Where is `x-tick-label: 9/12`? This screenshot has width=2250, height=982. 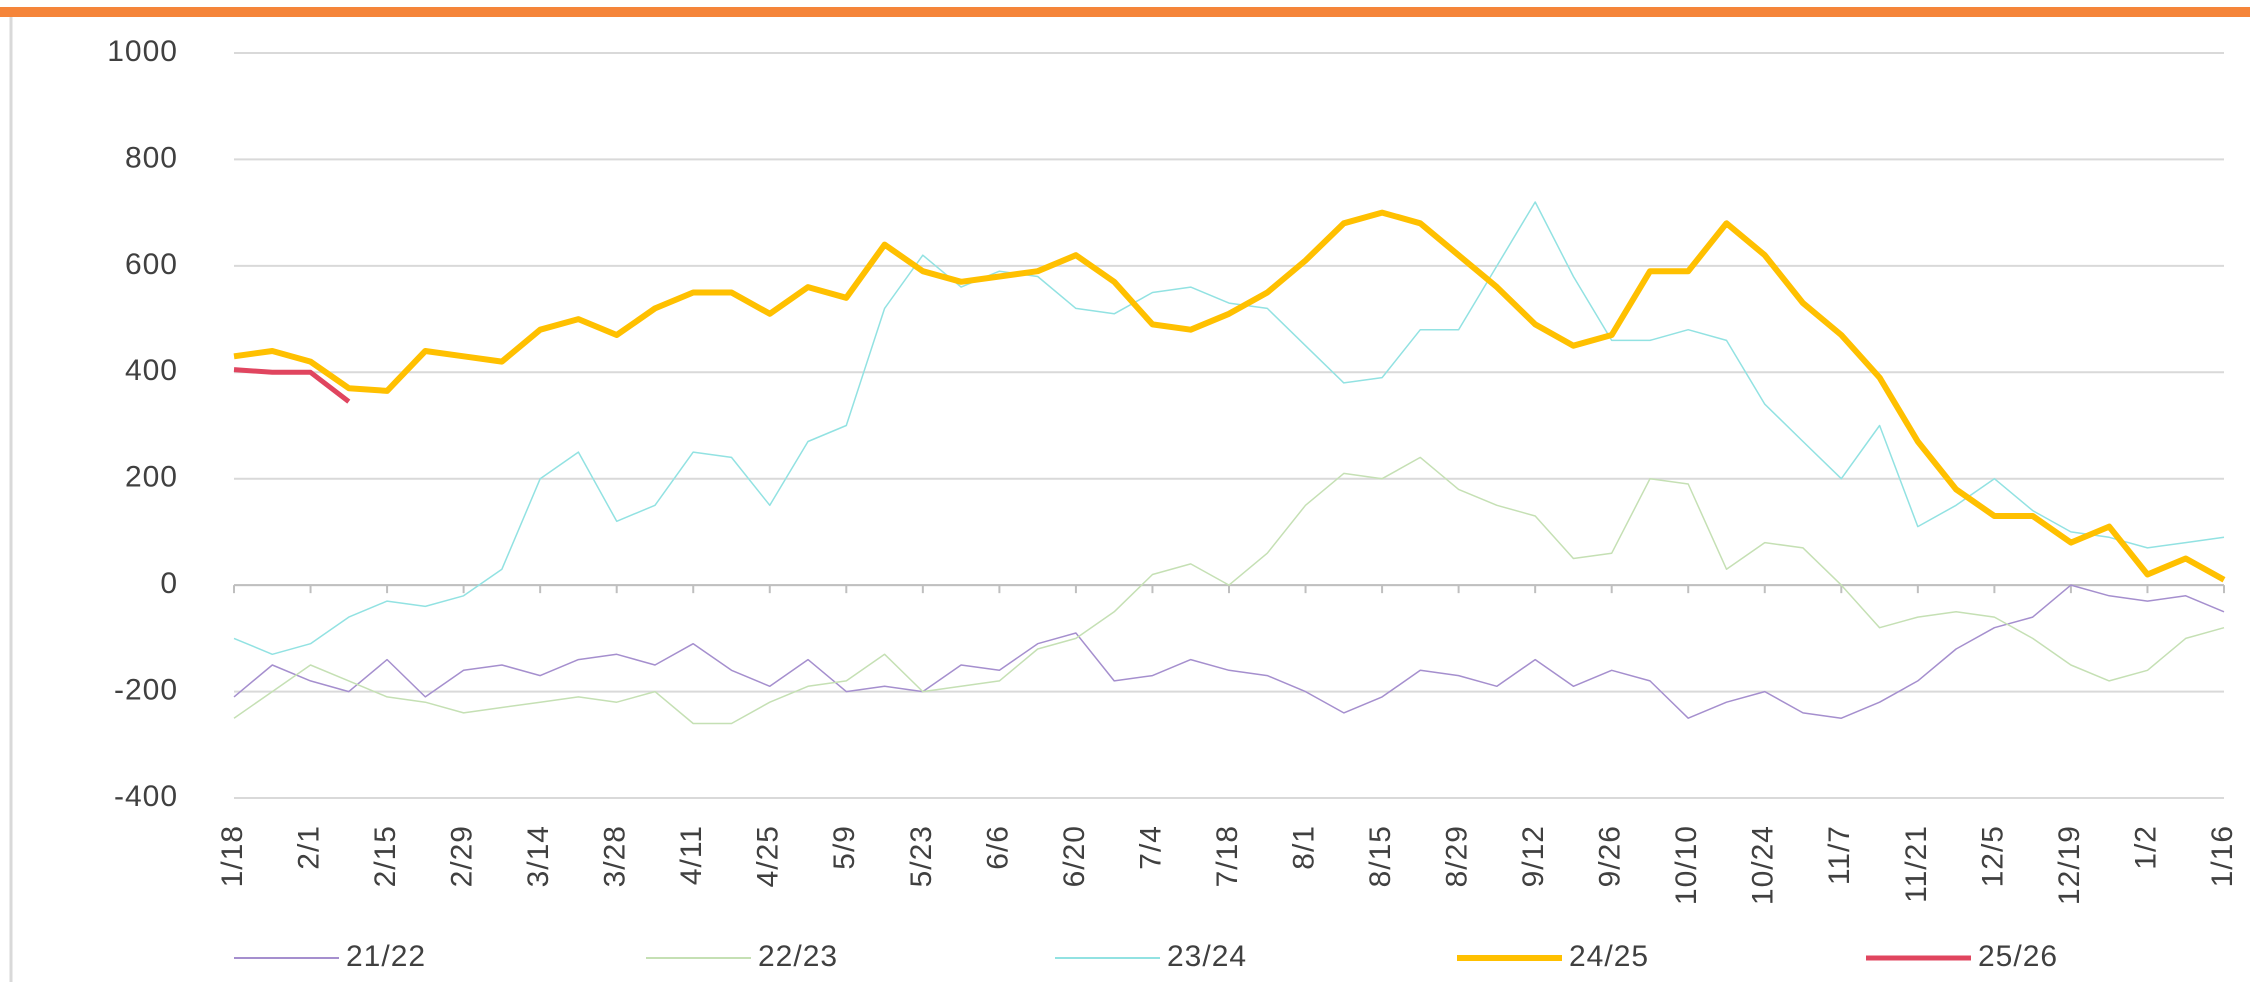
x-tick-label: 9/12 is located at coordinates (1533, 856).